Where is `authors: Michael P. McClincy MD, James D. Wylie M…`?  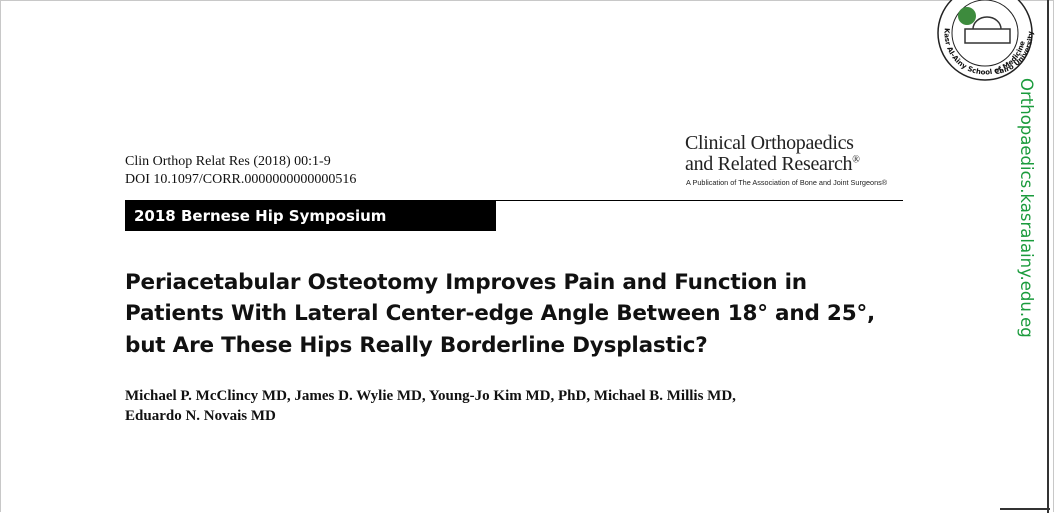 authors: Michael P. McClincy MD, James D. Wylie M… is located at coordinates (430, 396).